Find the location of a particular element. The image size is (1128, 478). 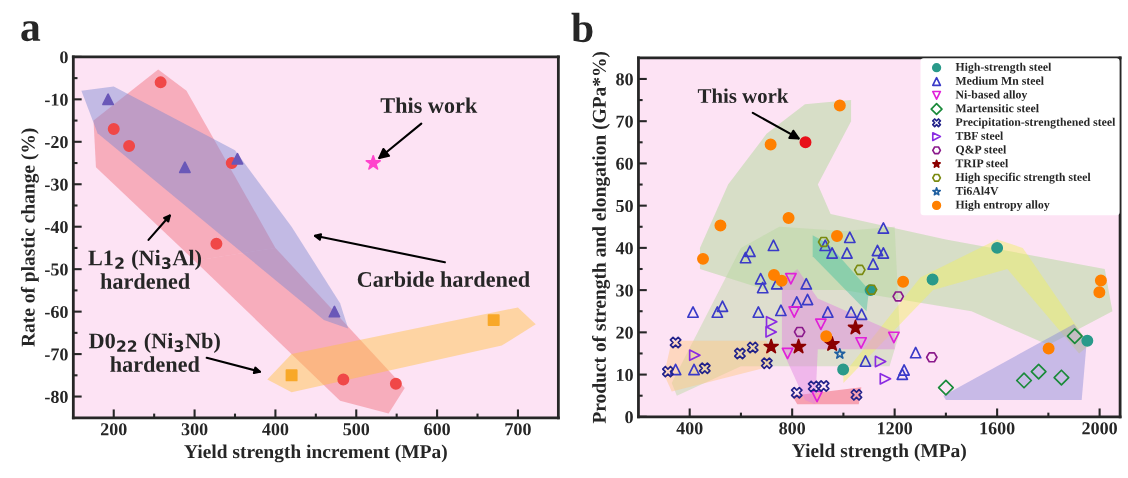

legend-label: TBF steel is located at coordinates (979, 135).